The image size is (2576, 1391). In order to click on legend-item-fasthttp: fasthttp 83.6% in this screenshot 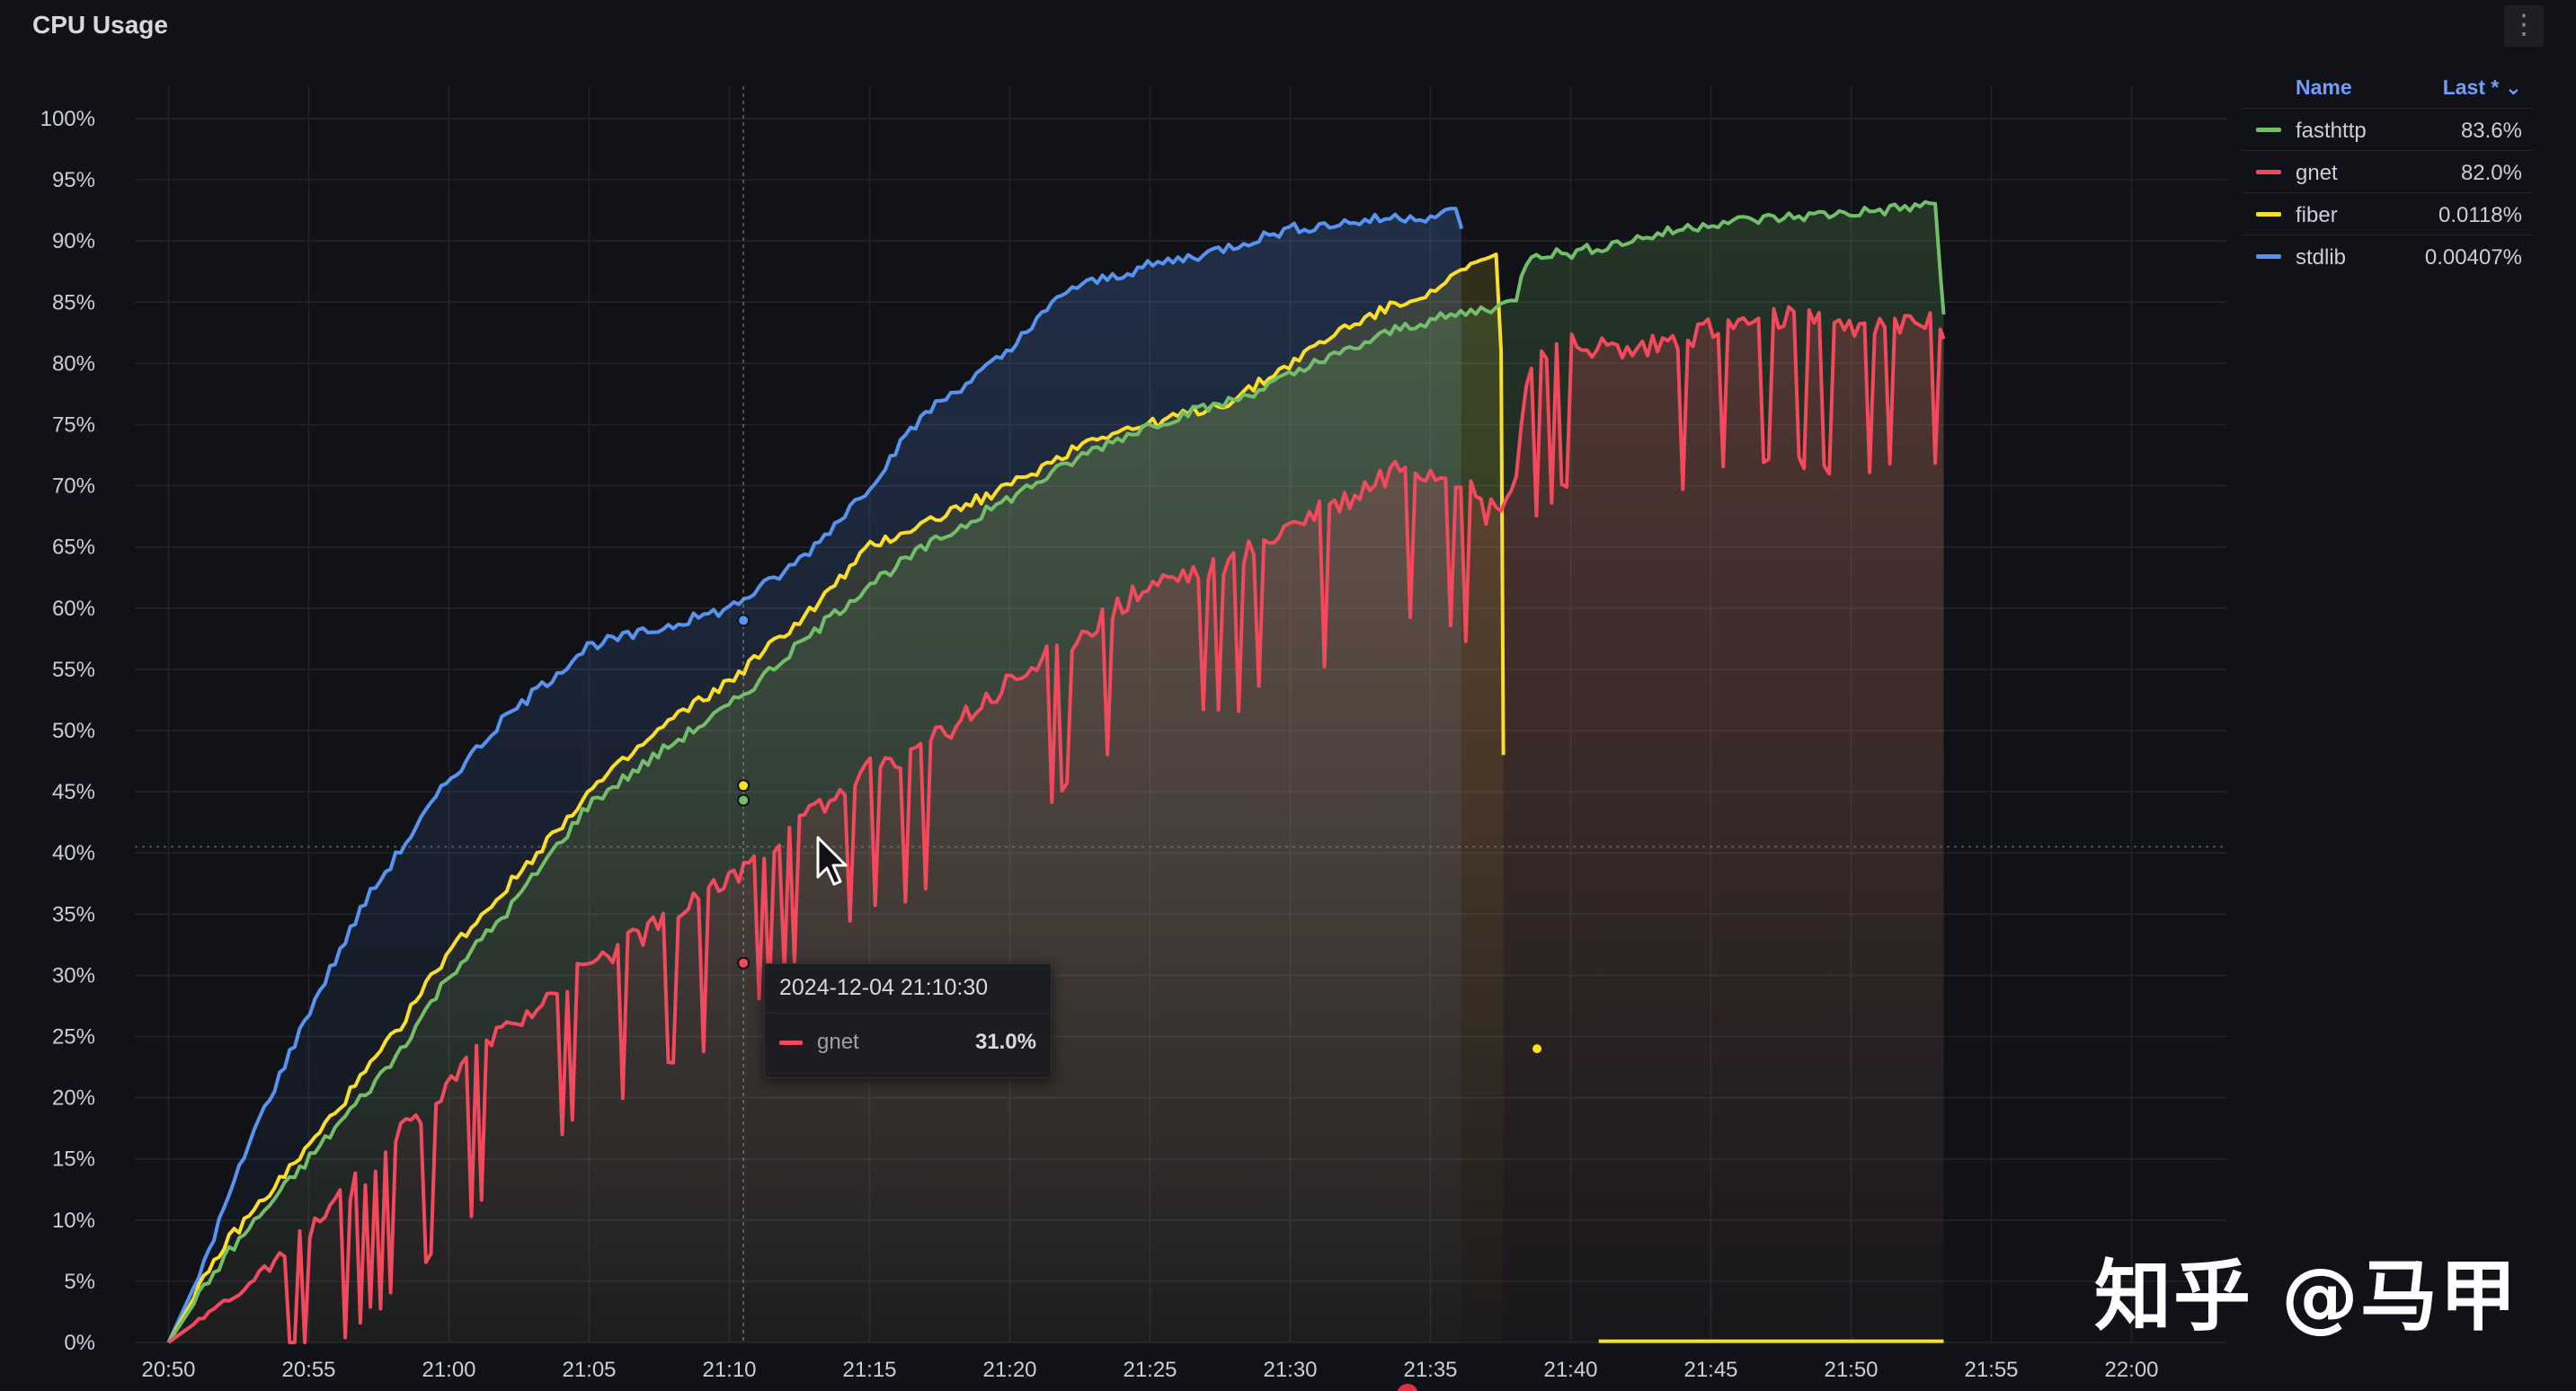, I will do `click(2387, 129)`.